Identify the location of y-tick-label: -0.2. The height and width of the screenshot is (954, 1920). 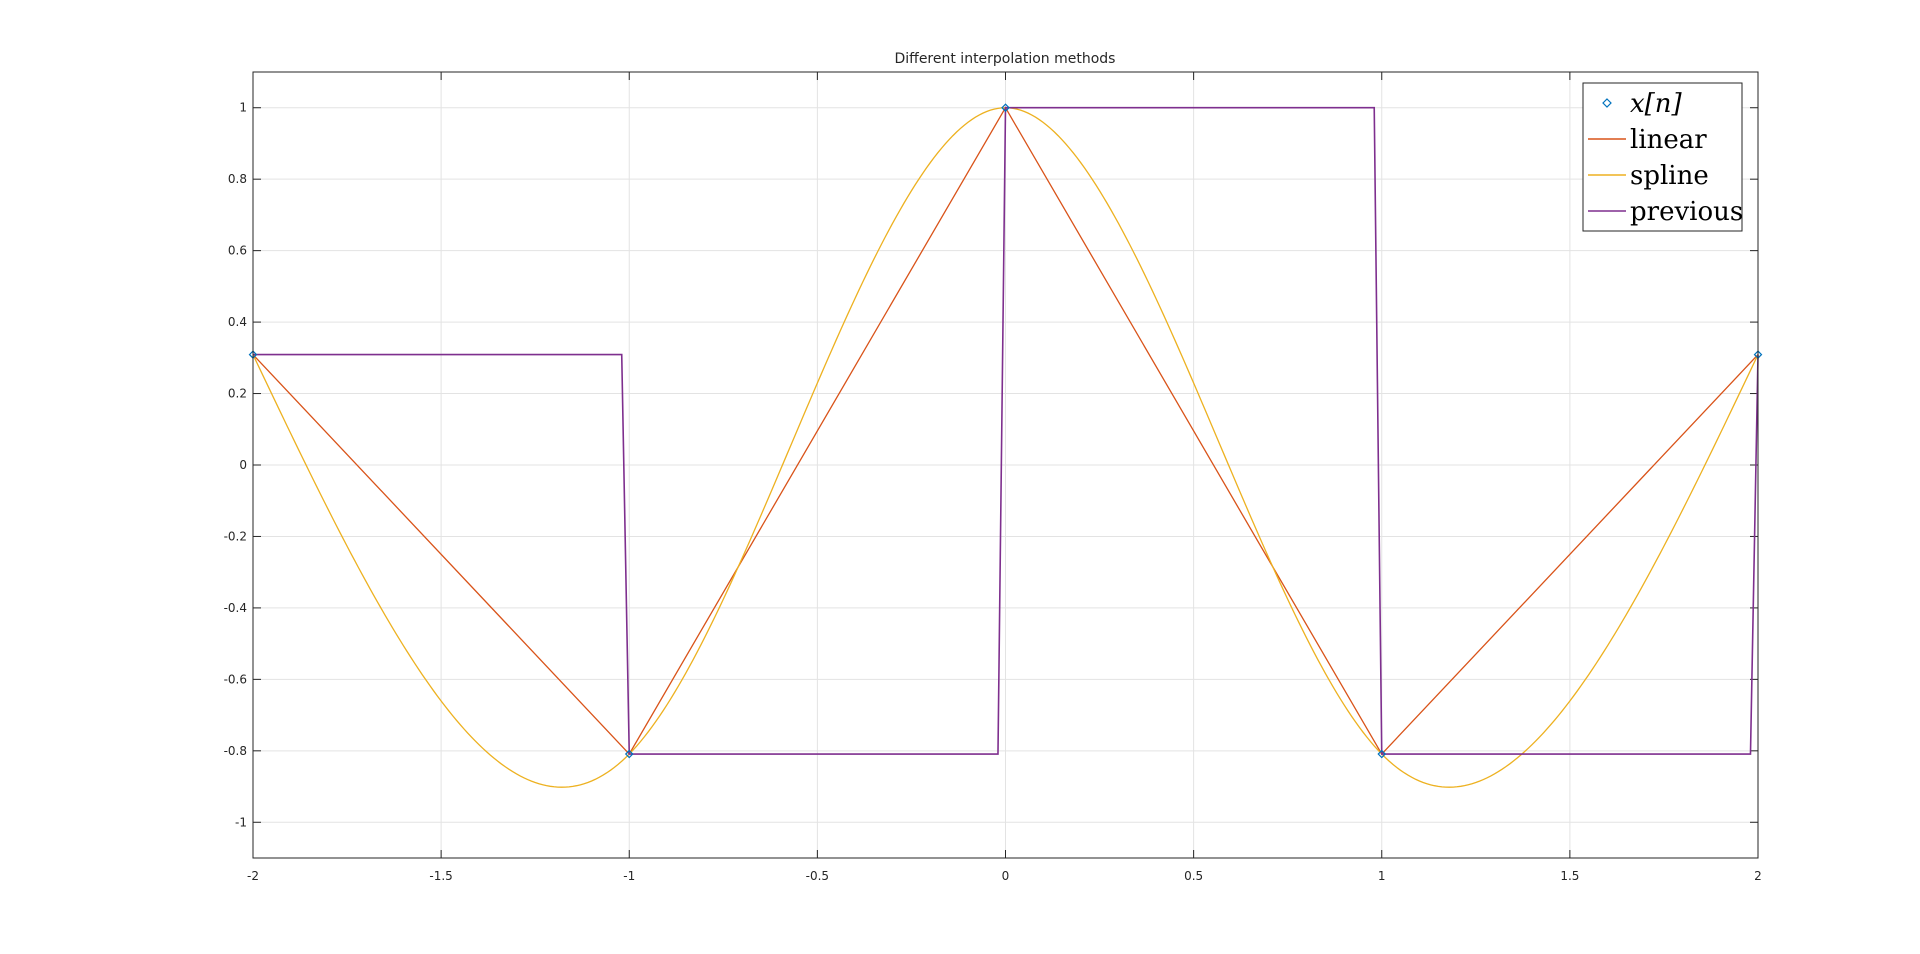
(235, 536).